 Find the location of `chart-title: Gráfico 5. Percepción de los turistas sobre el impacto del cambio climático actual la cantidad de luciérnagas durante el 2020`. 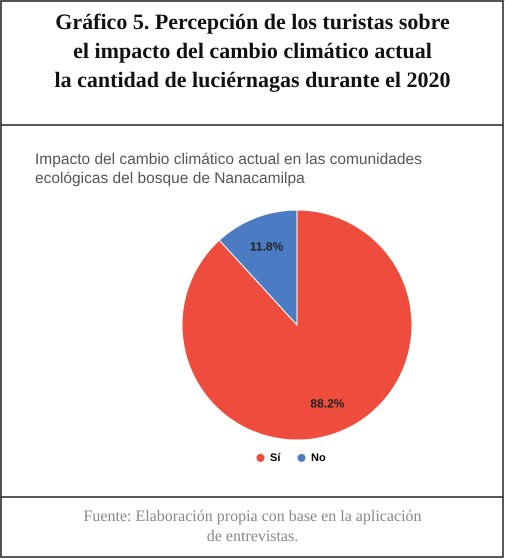

chart-title: Gráfico 5. Percepción de los turistas sobre el impacto del cambio climático actual la cantidad de luciérnagas durante el 2020 is located at coordinates (252, 50).